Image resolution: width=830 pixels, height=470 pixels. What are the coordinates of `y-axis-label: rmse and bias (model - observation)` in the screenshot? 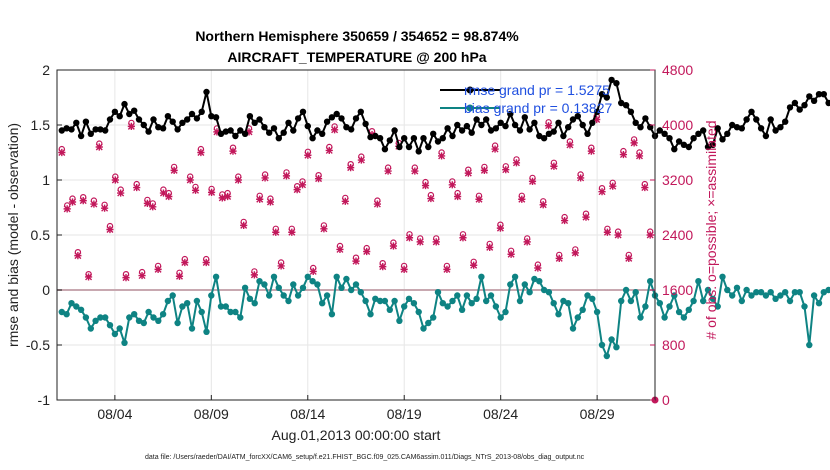 It's located at (13, 235).